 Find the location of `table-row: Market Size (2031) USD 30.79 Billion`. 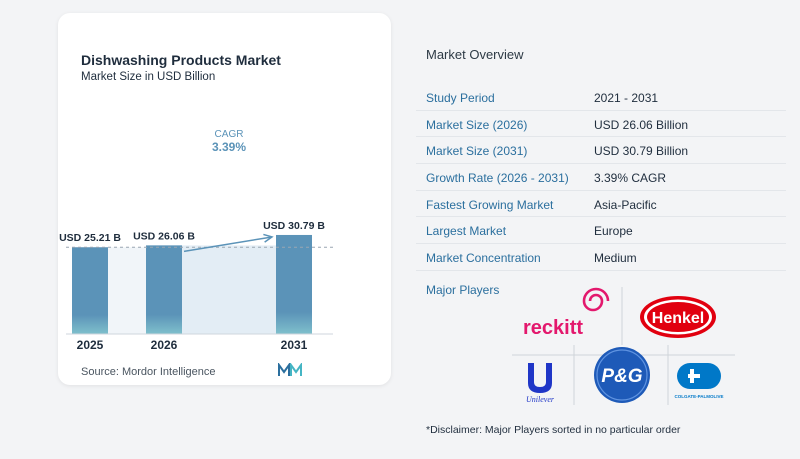

table-row: Market Size (2031) USD 30.79 Billion is located at coordinates (601, 151).